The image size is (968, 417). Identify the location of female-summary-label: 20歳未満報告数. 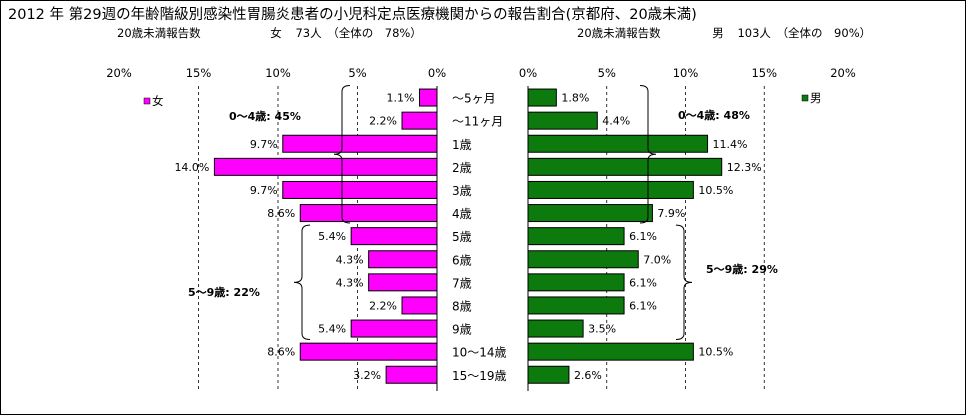
(159, 33).